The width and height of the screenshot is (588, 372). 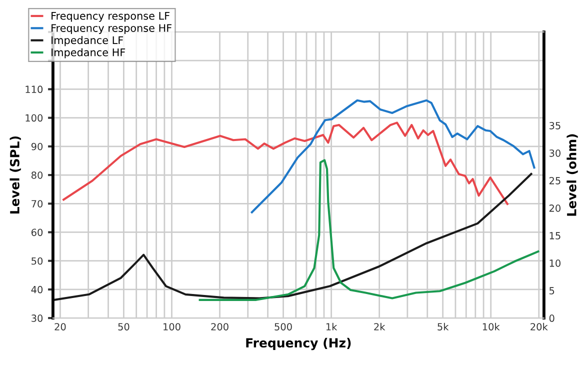 I want to click on legend-label: Frequency response LF, so click(x=111, y=17).